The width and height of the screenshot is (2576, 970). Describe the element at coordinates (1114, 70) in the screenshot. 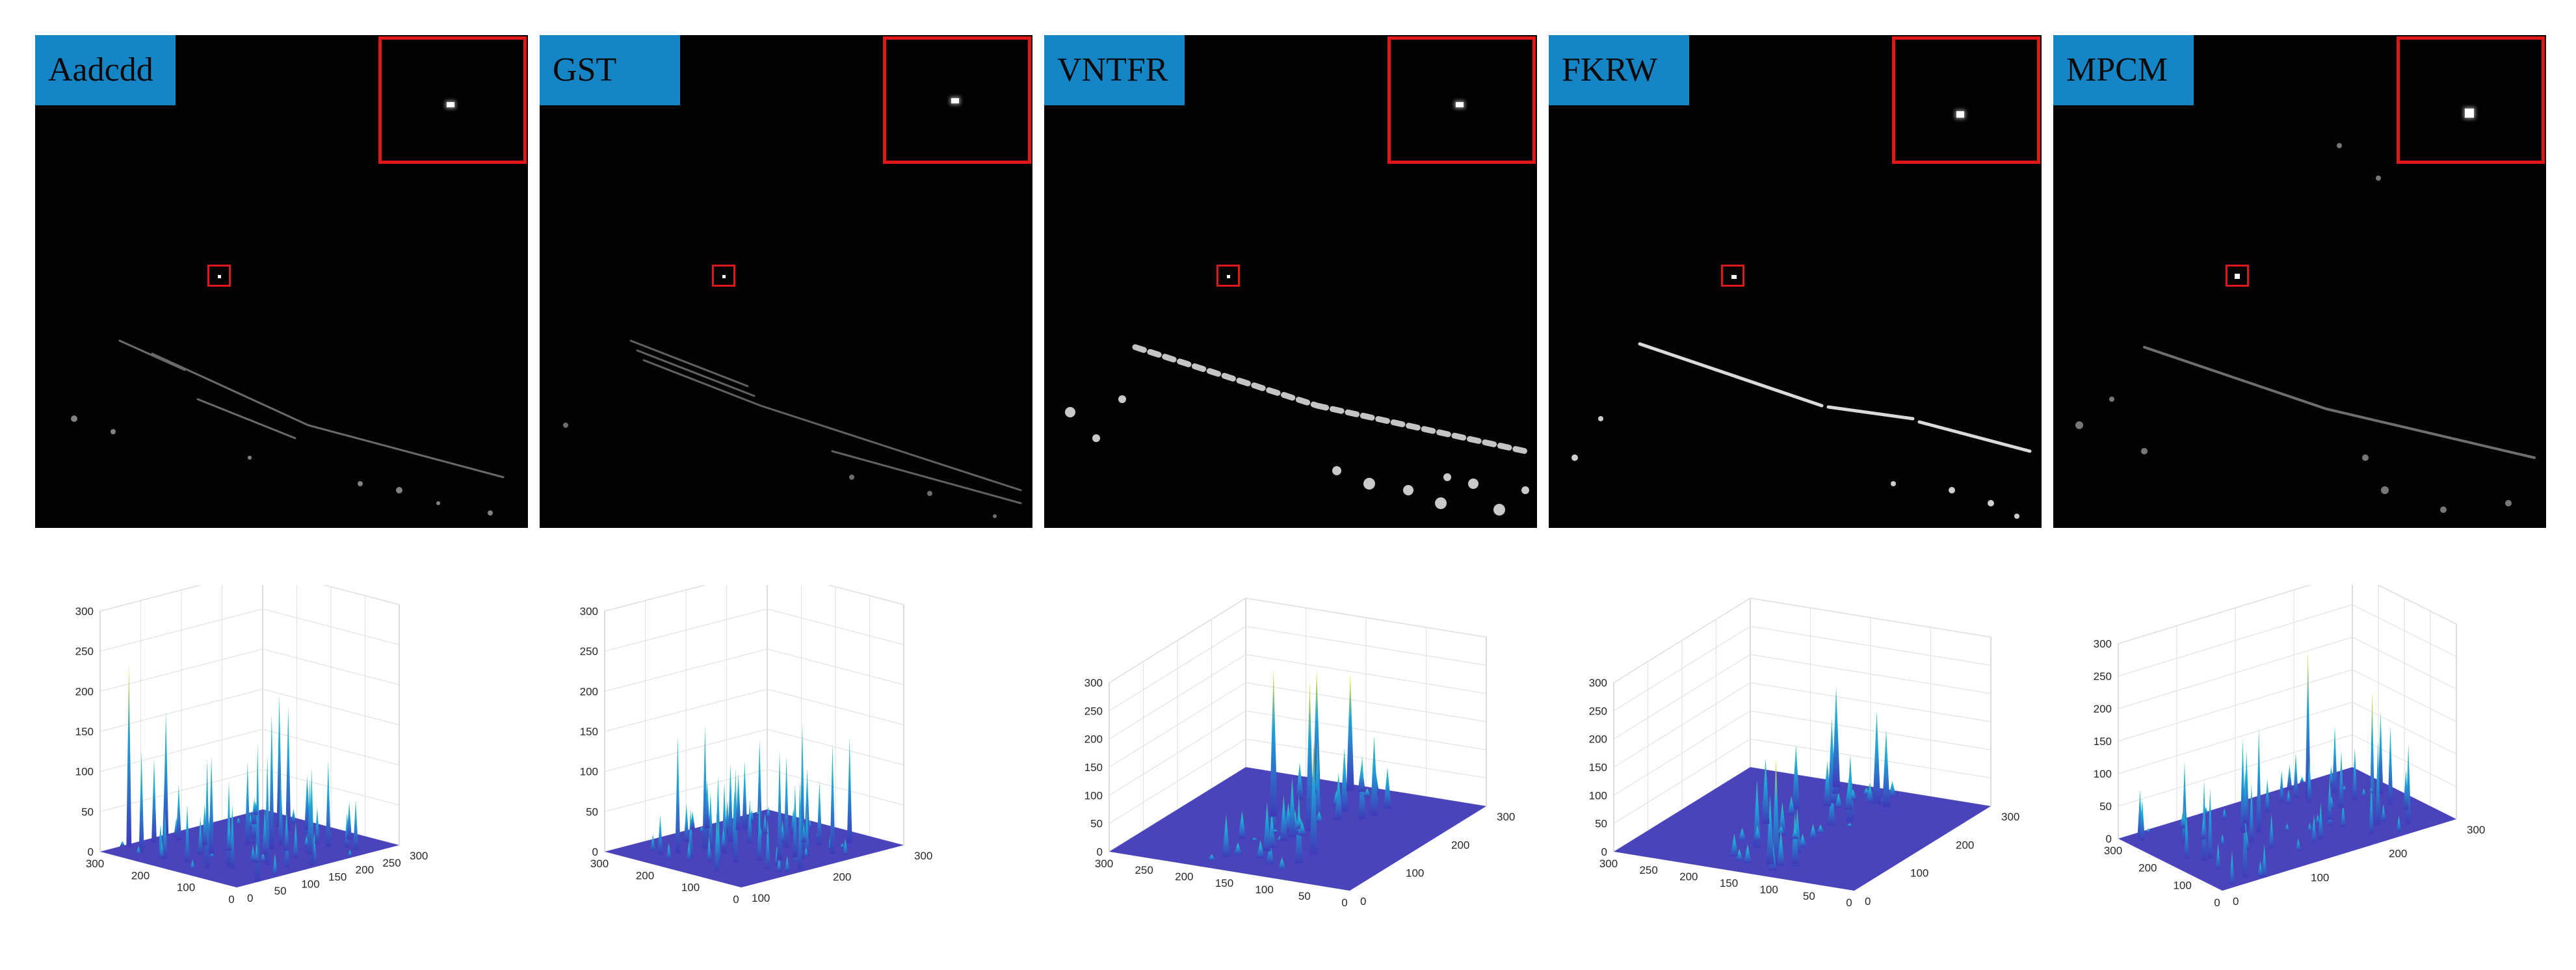

I see `method-label: VNTFR` at that location.